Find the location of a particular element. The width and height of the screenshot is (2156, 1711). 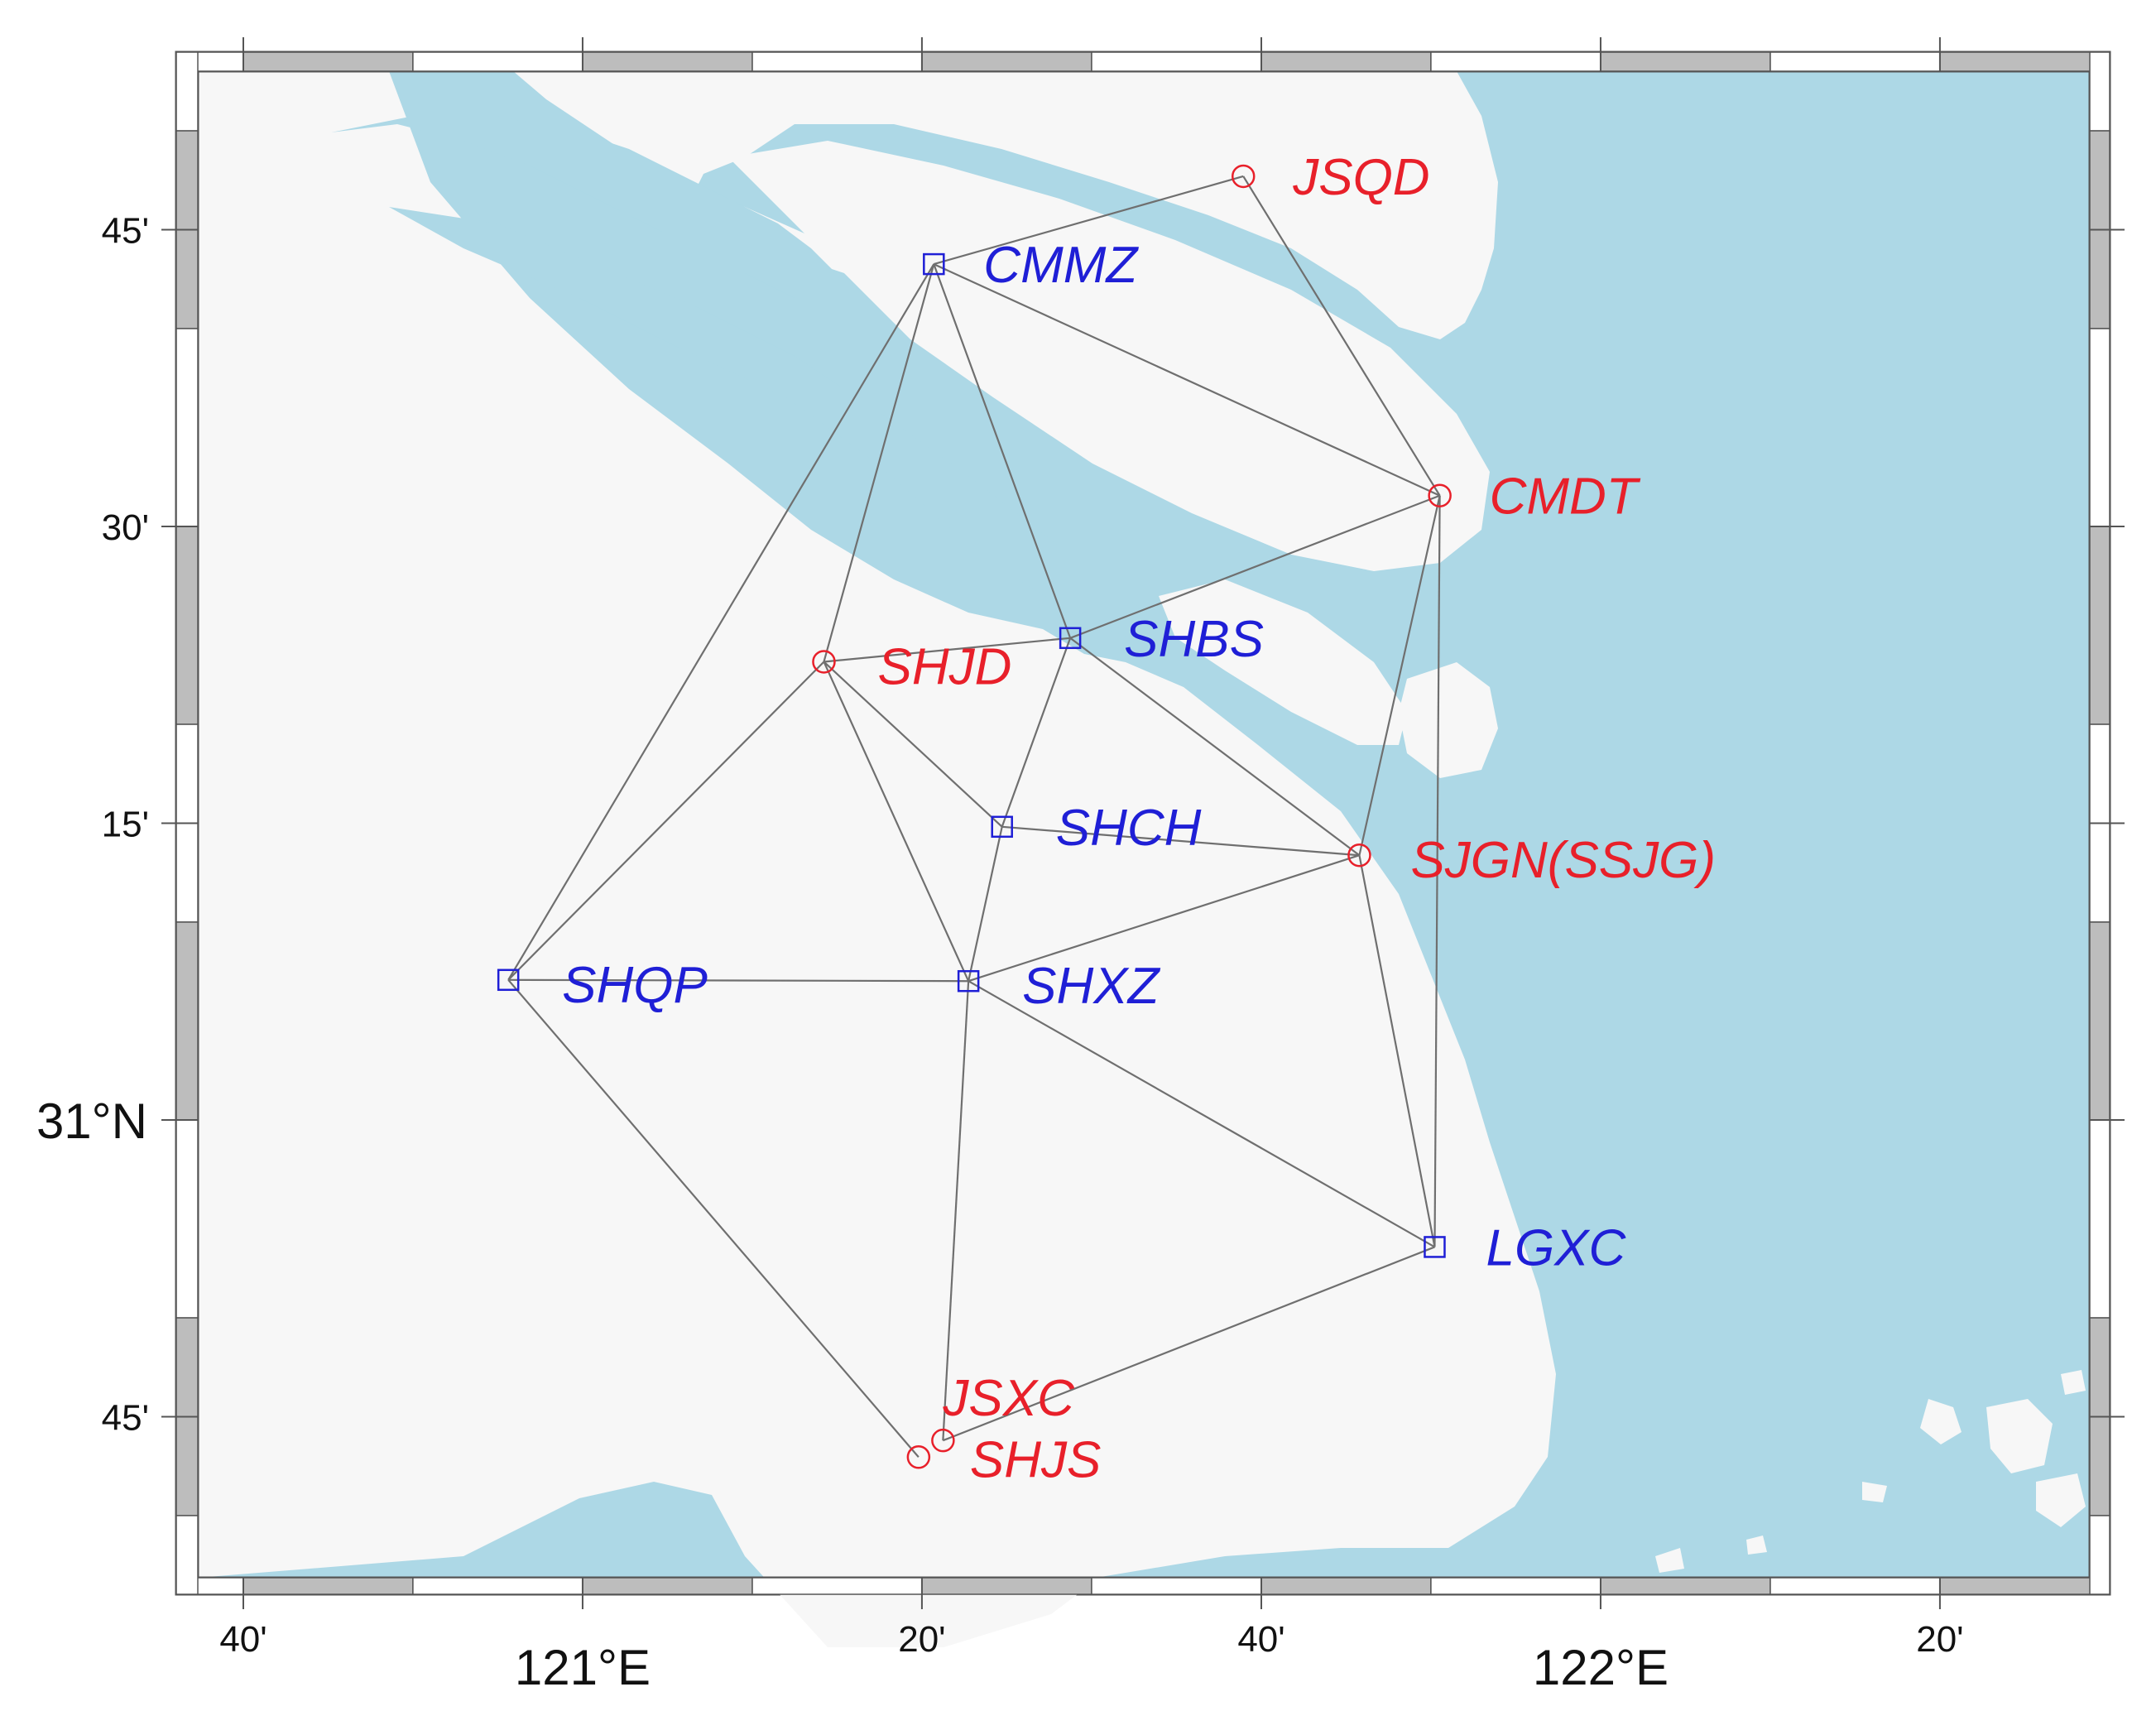

station-label: CMMZ is located at coordinates (1061, 265).